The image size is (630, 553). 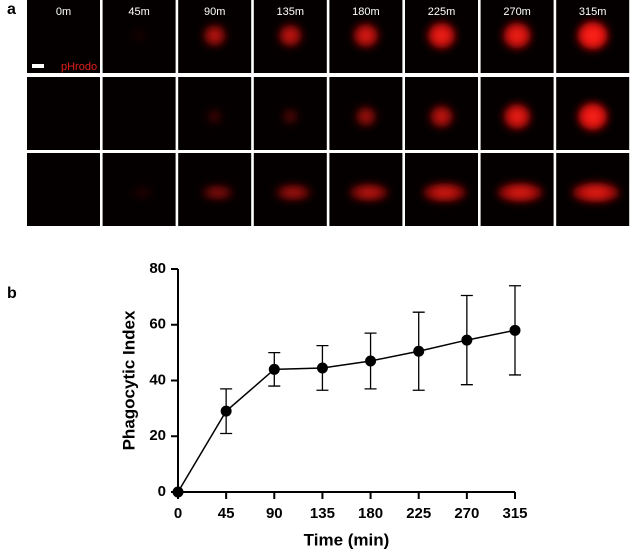 I want to click on time-label: 0m, so click(x=63, y=12).